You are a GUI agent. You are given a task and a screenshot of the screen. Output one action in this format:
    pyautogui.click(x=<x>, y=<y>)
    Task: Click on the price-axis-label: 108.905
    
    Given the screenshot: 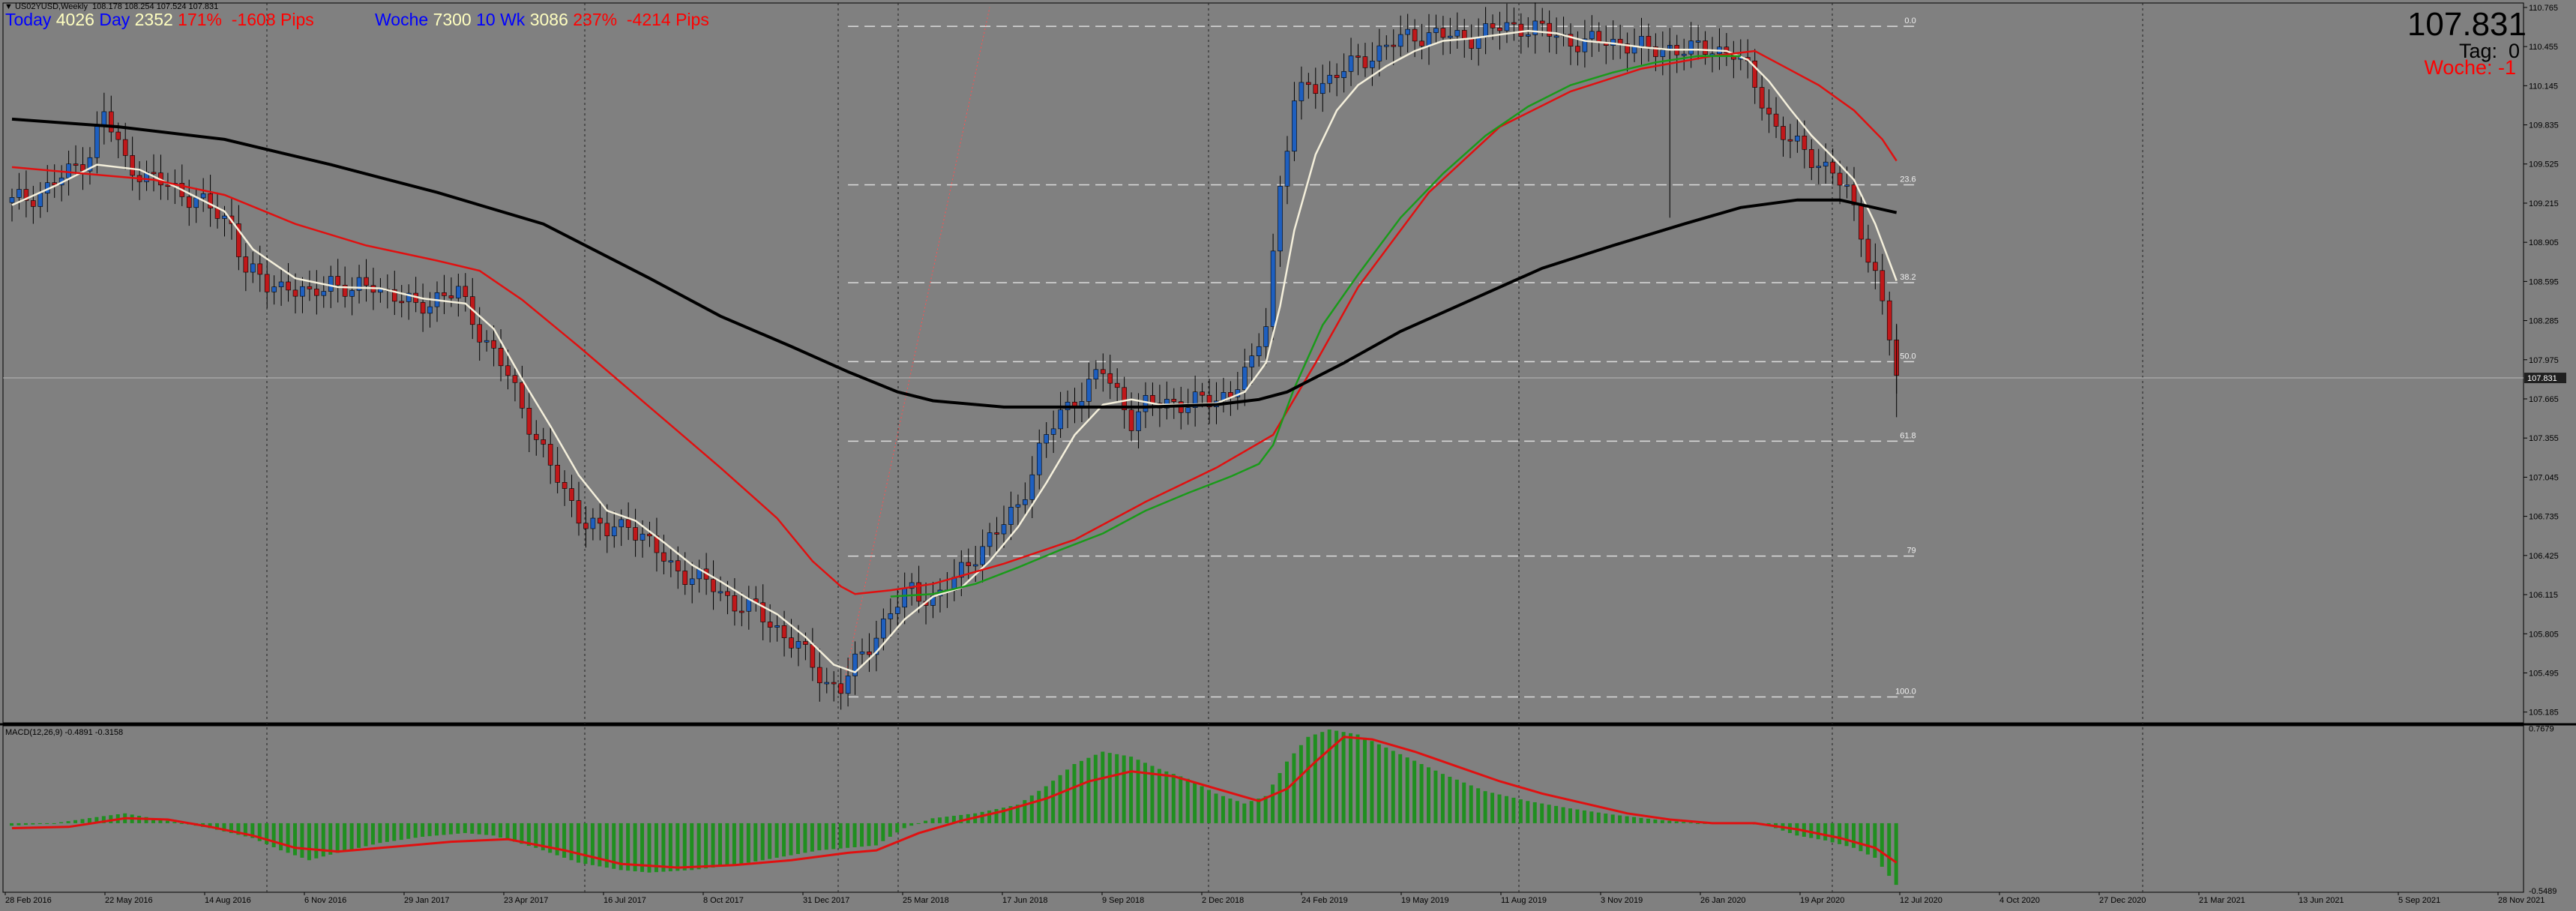 What is the action you would take?
    pyautogui.click(x=2544, y=242)
    